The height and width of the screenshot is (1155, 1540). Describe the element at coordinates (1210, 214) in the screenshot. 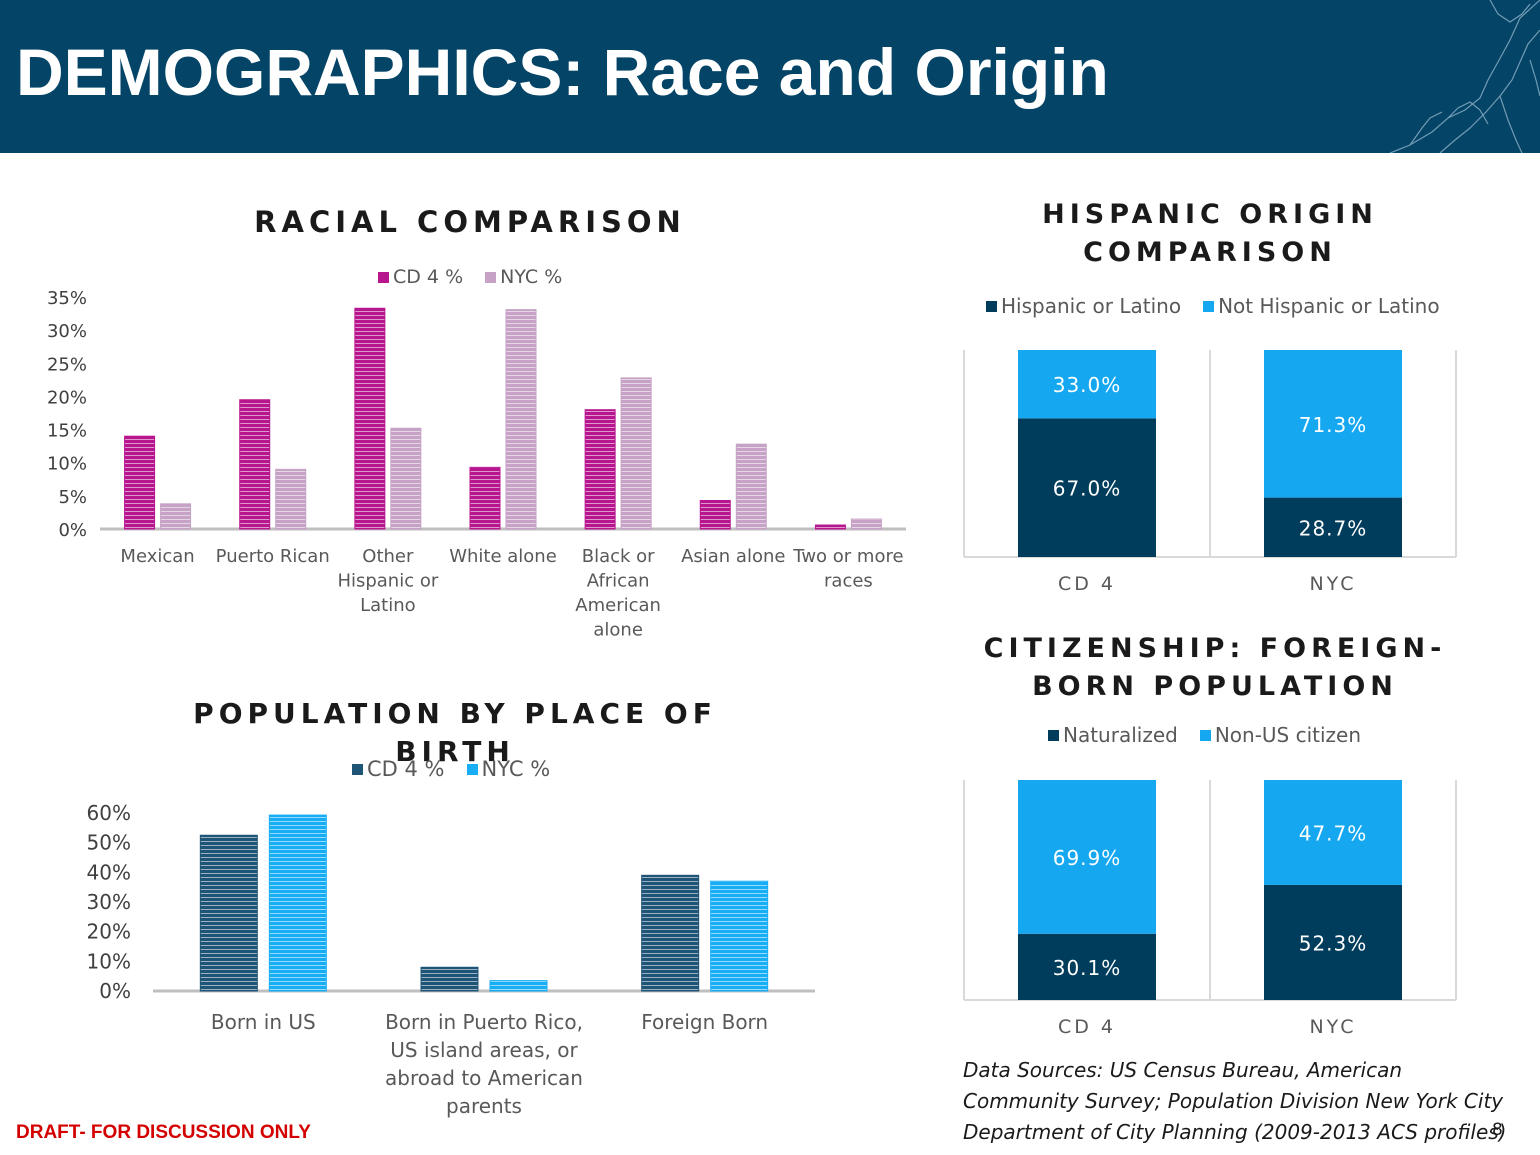

I see `hispanic-title-line-1: HISPANIC ORIGIN` at that location.